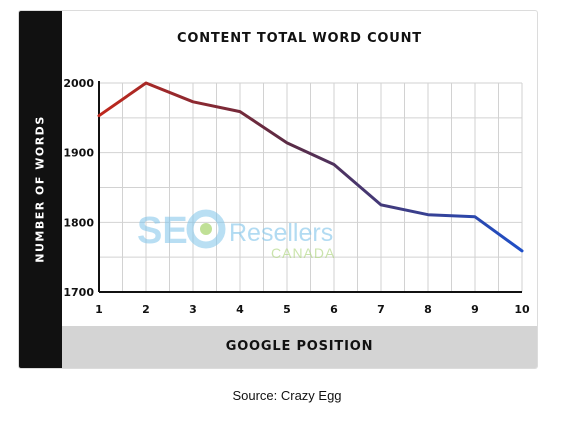 The image size is (574, 422). Describe the element at coordinates (475, 309) in the screenshot. I see `x-tick-label: 9` at that location.